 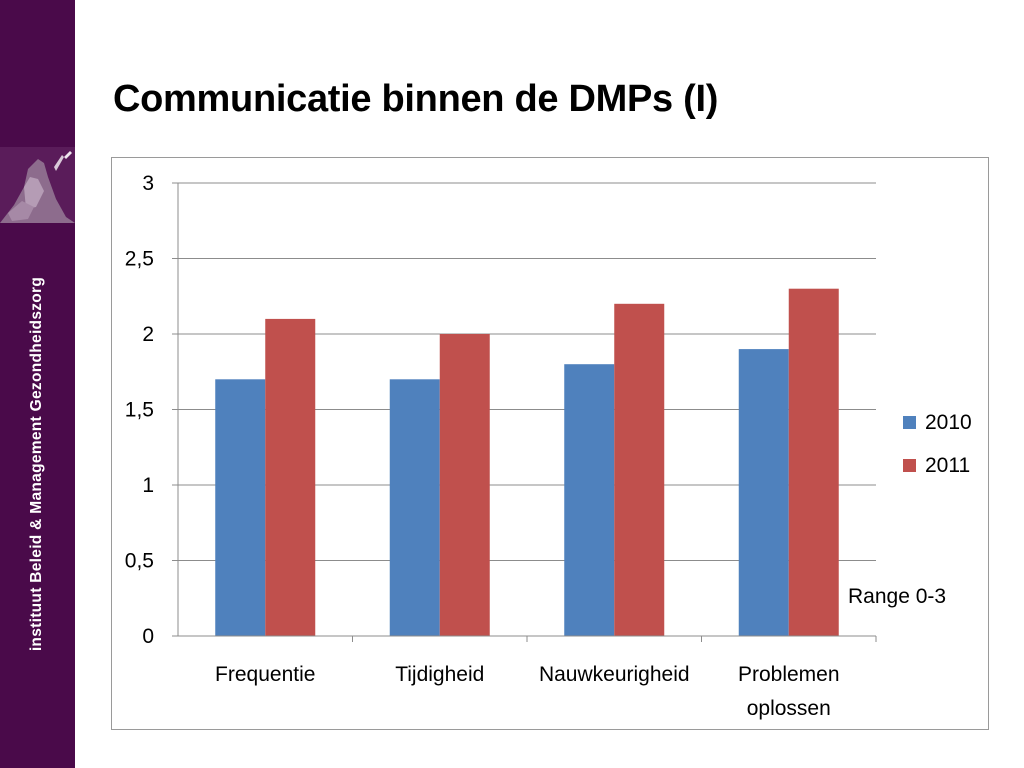 What do you see at coordinates (789, 674) in the screenshot?
I see `x-category-label: Problemen` at bounding box center [789, 674].